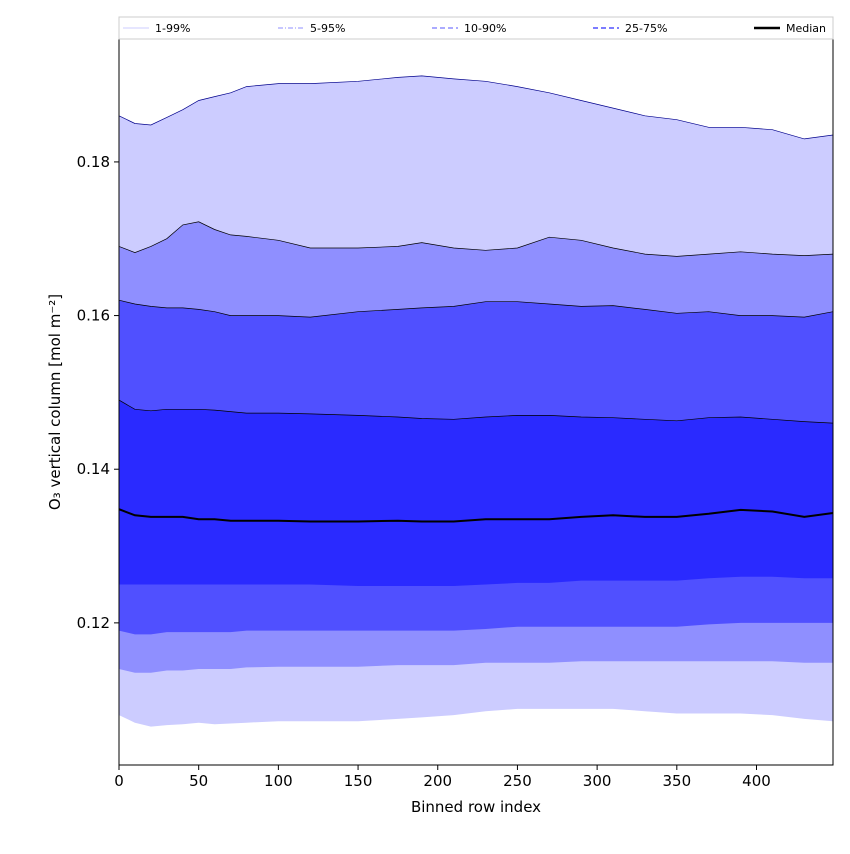 The image size is (850, 854). What do you see at coordinates (278, 781) in the screenshot?
I see `x-tick-label: 100` at bounding box center [278, 781].